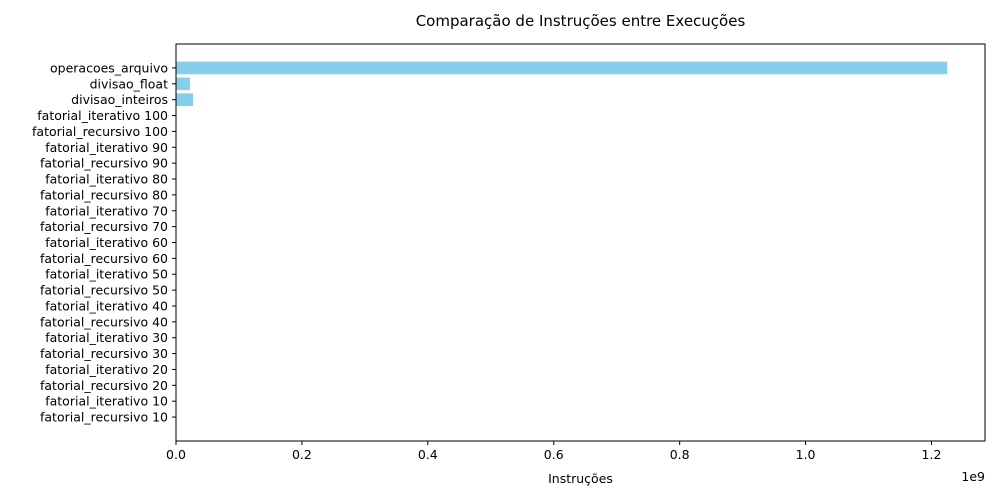 The width and height of the screenshot is (1000, 500). What do you see at coordinates (129, 83) in the screenshot?
I see `y-tick-label: divisao_float` at bounding box center [129, 83].